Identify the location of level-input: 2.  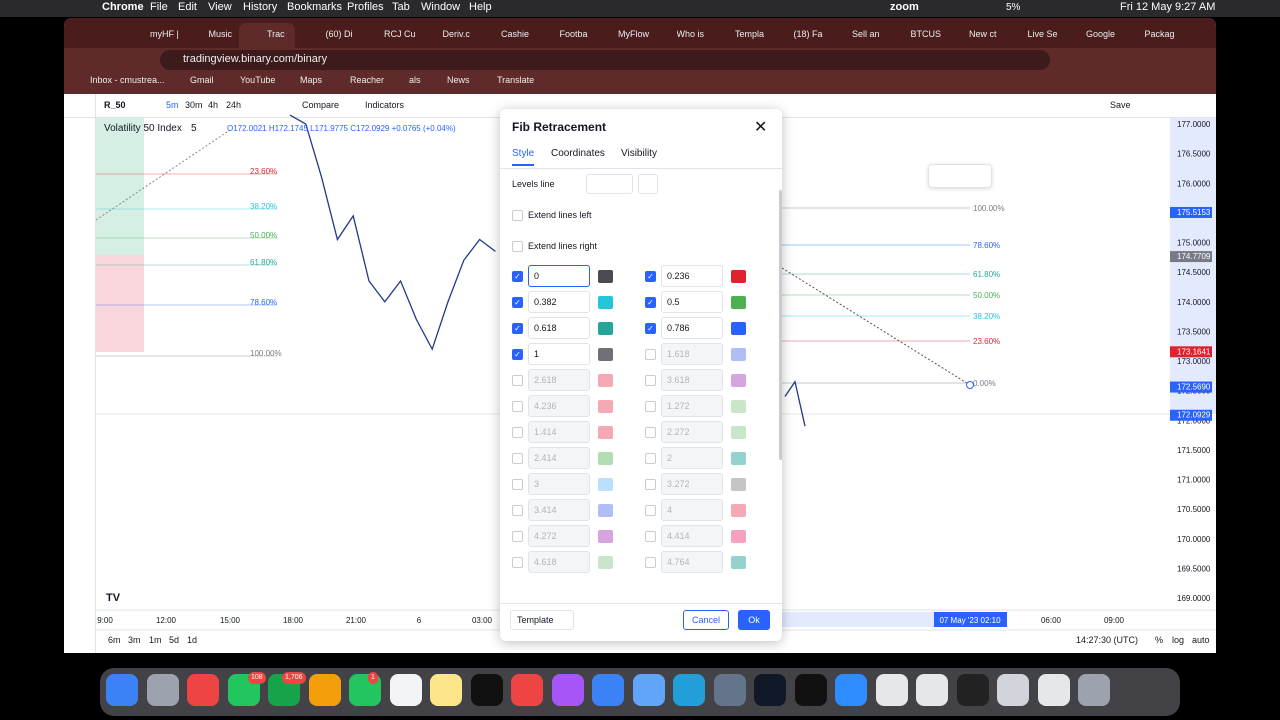
(692, 458).